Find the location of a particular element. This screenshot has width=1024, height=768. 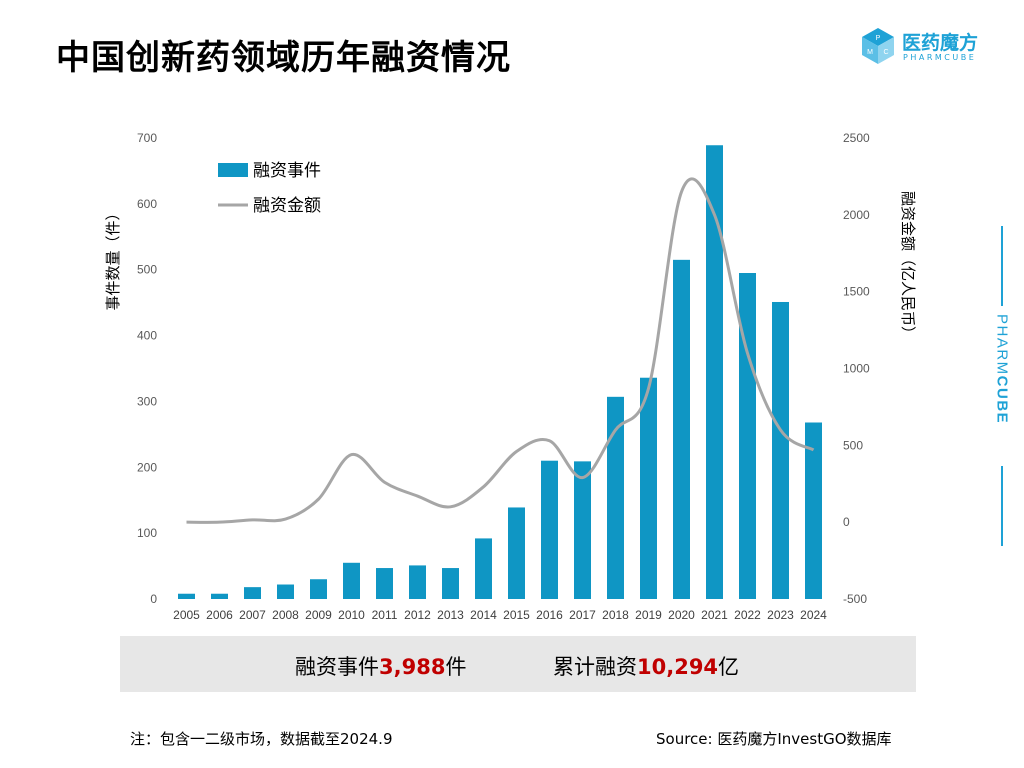

right-tick-label: -500 is located at coordinates (855, 599).